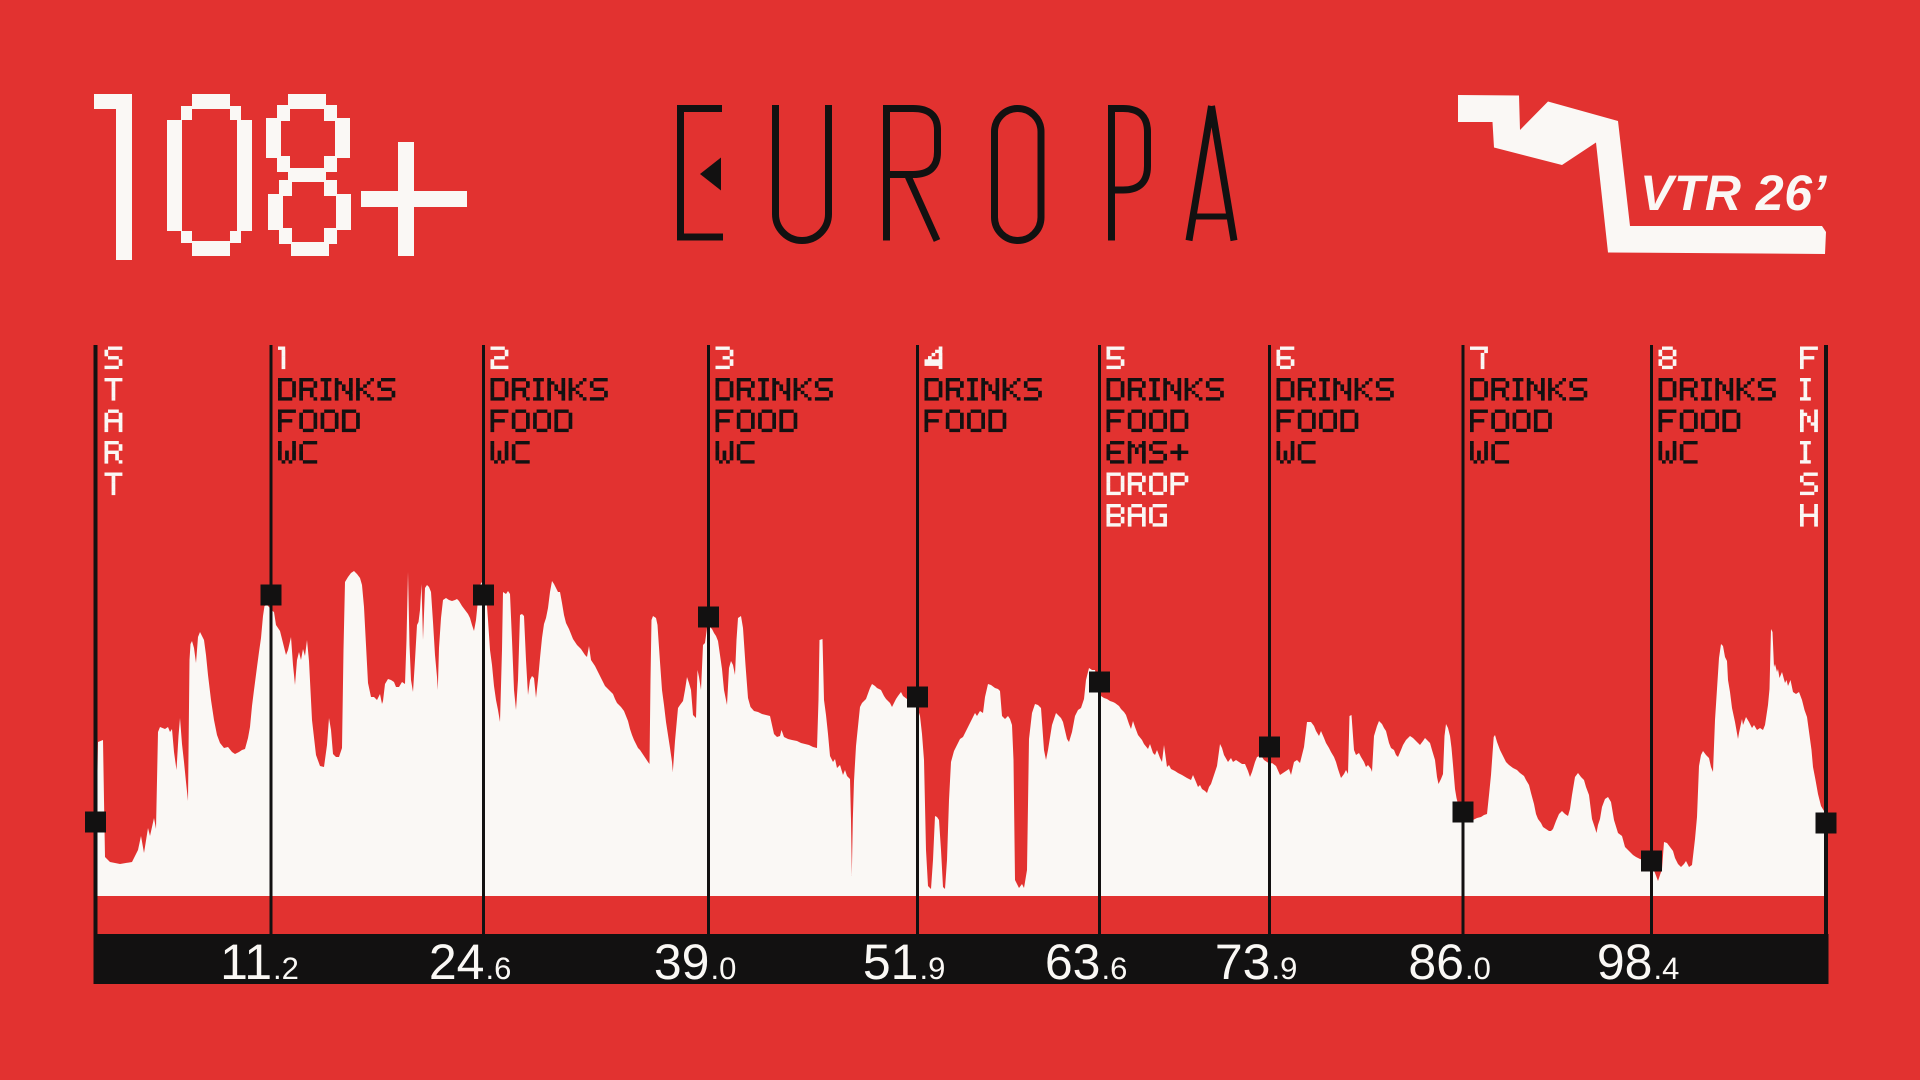 The image size is (1920, 1080). Describe the element at coordinates (1243, 962) in the screenshot. I see `svg-text: 73` at that location.